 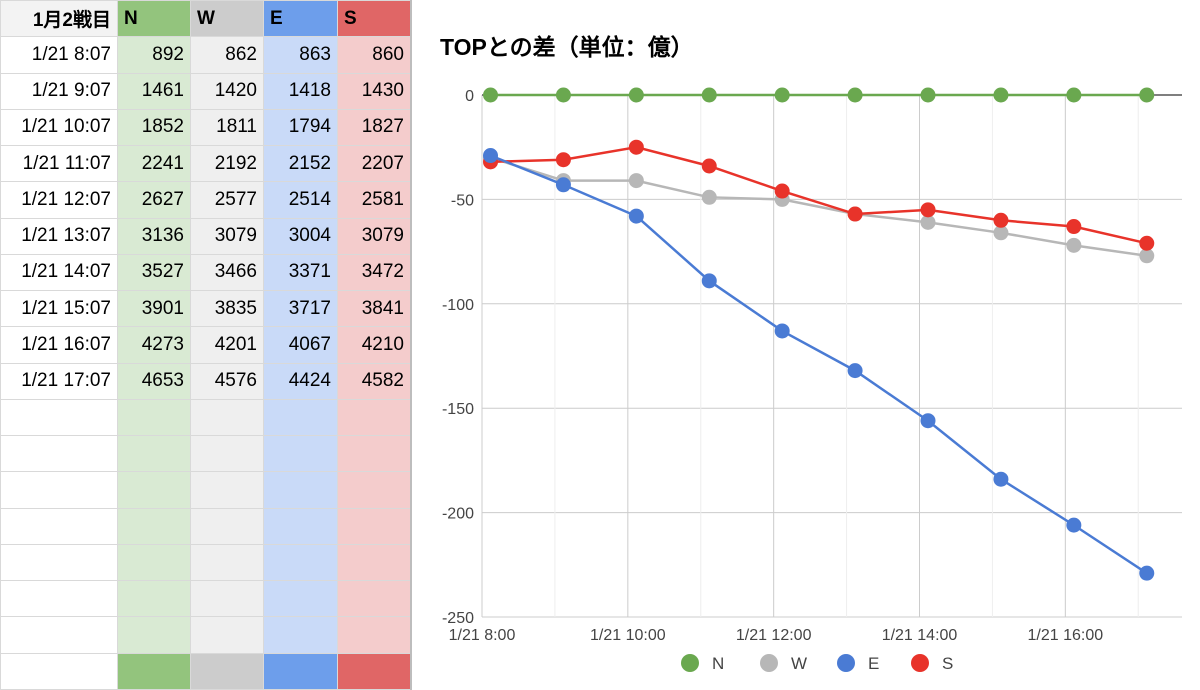 What do you see at coordinates (300, 200) in the screenshot?
I see `value-cell-e: 2514` at bounding box center [300, 200].